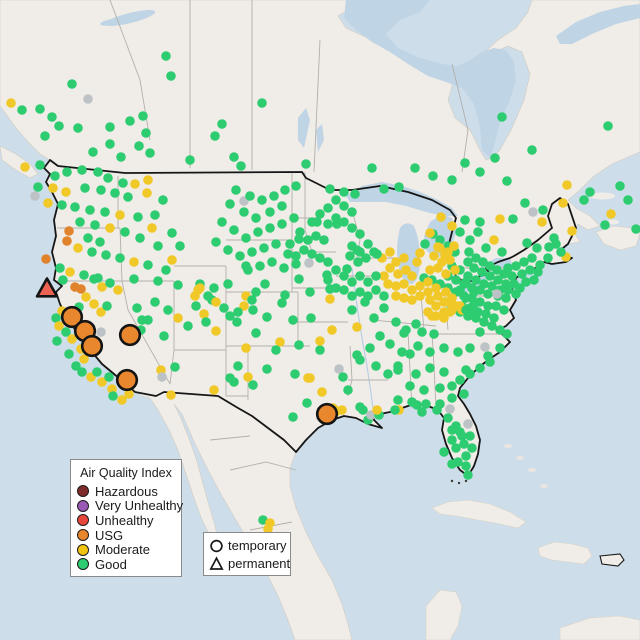 This screenshot has width=640, height=640. Describe the element at coordinates (327, 414) in the screenshot. I see `large-temporary-monitor-marker` at that location.